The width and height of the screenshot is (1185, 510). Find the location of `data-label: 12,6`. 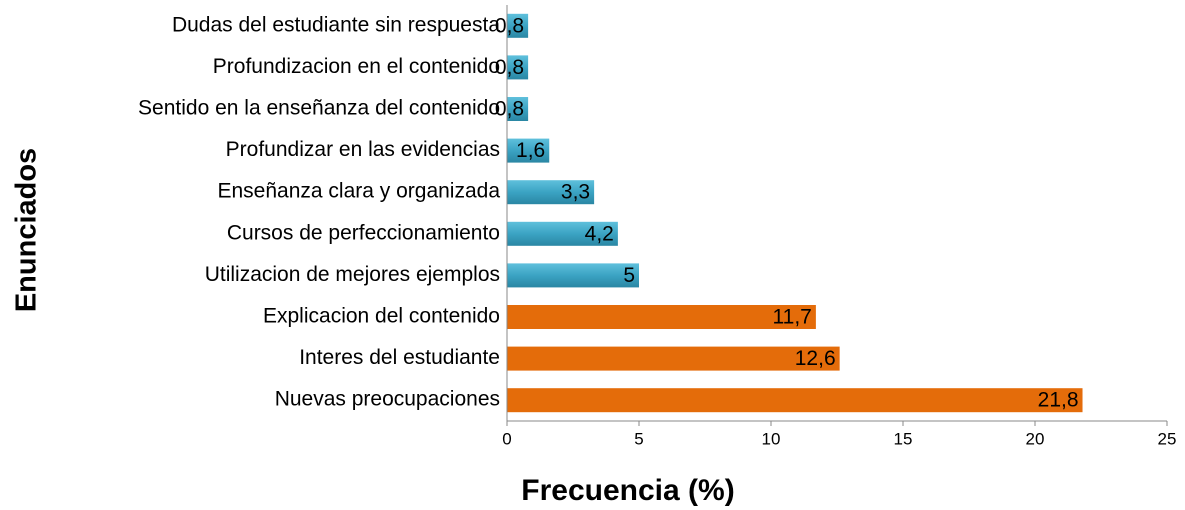

data-label: 12,6 is located at coordinates (815, 358).